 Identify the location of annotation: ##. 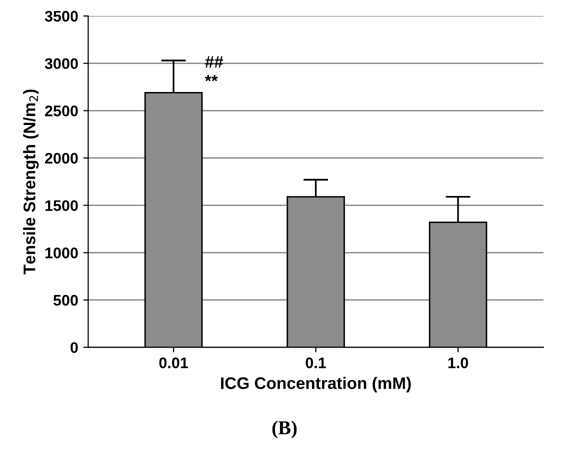
(214, 62).